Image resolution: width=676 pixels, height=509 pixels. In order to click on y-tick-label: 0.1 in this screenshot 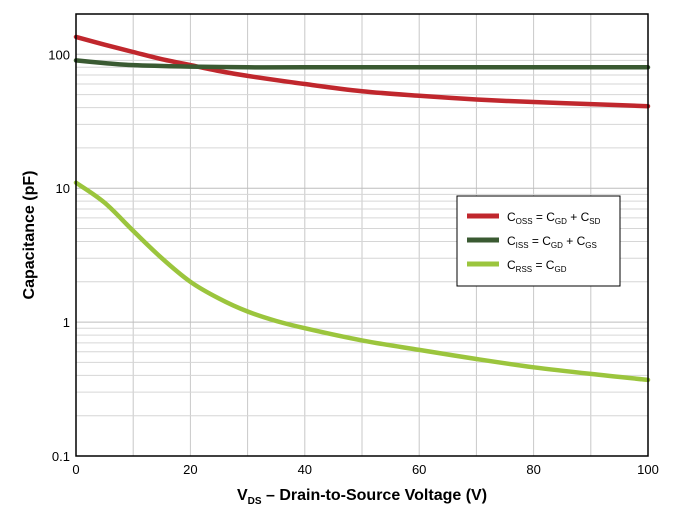, I will do `click(61, 456)`.